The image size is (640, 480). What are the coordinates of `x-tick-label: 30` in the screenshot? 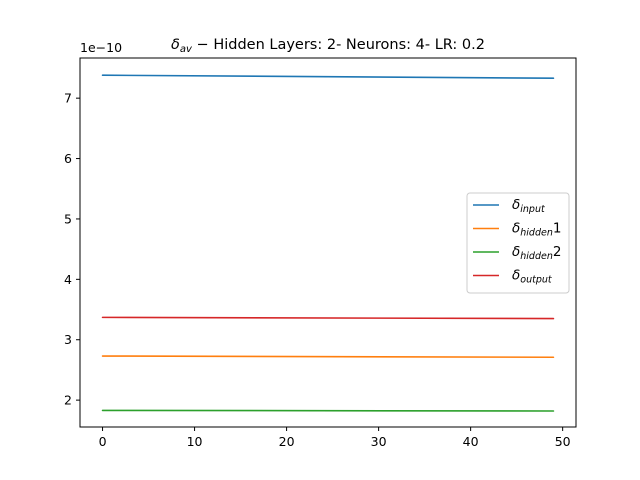 It's located at (379, 441).